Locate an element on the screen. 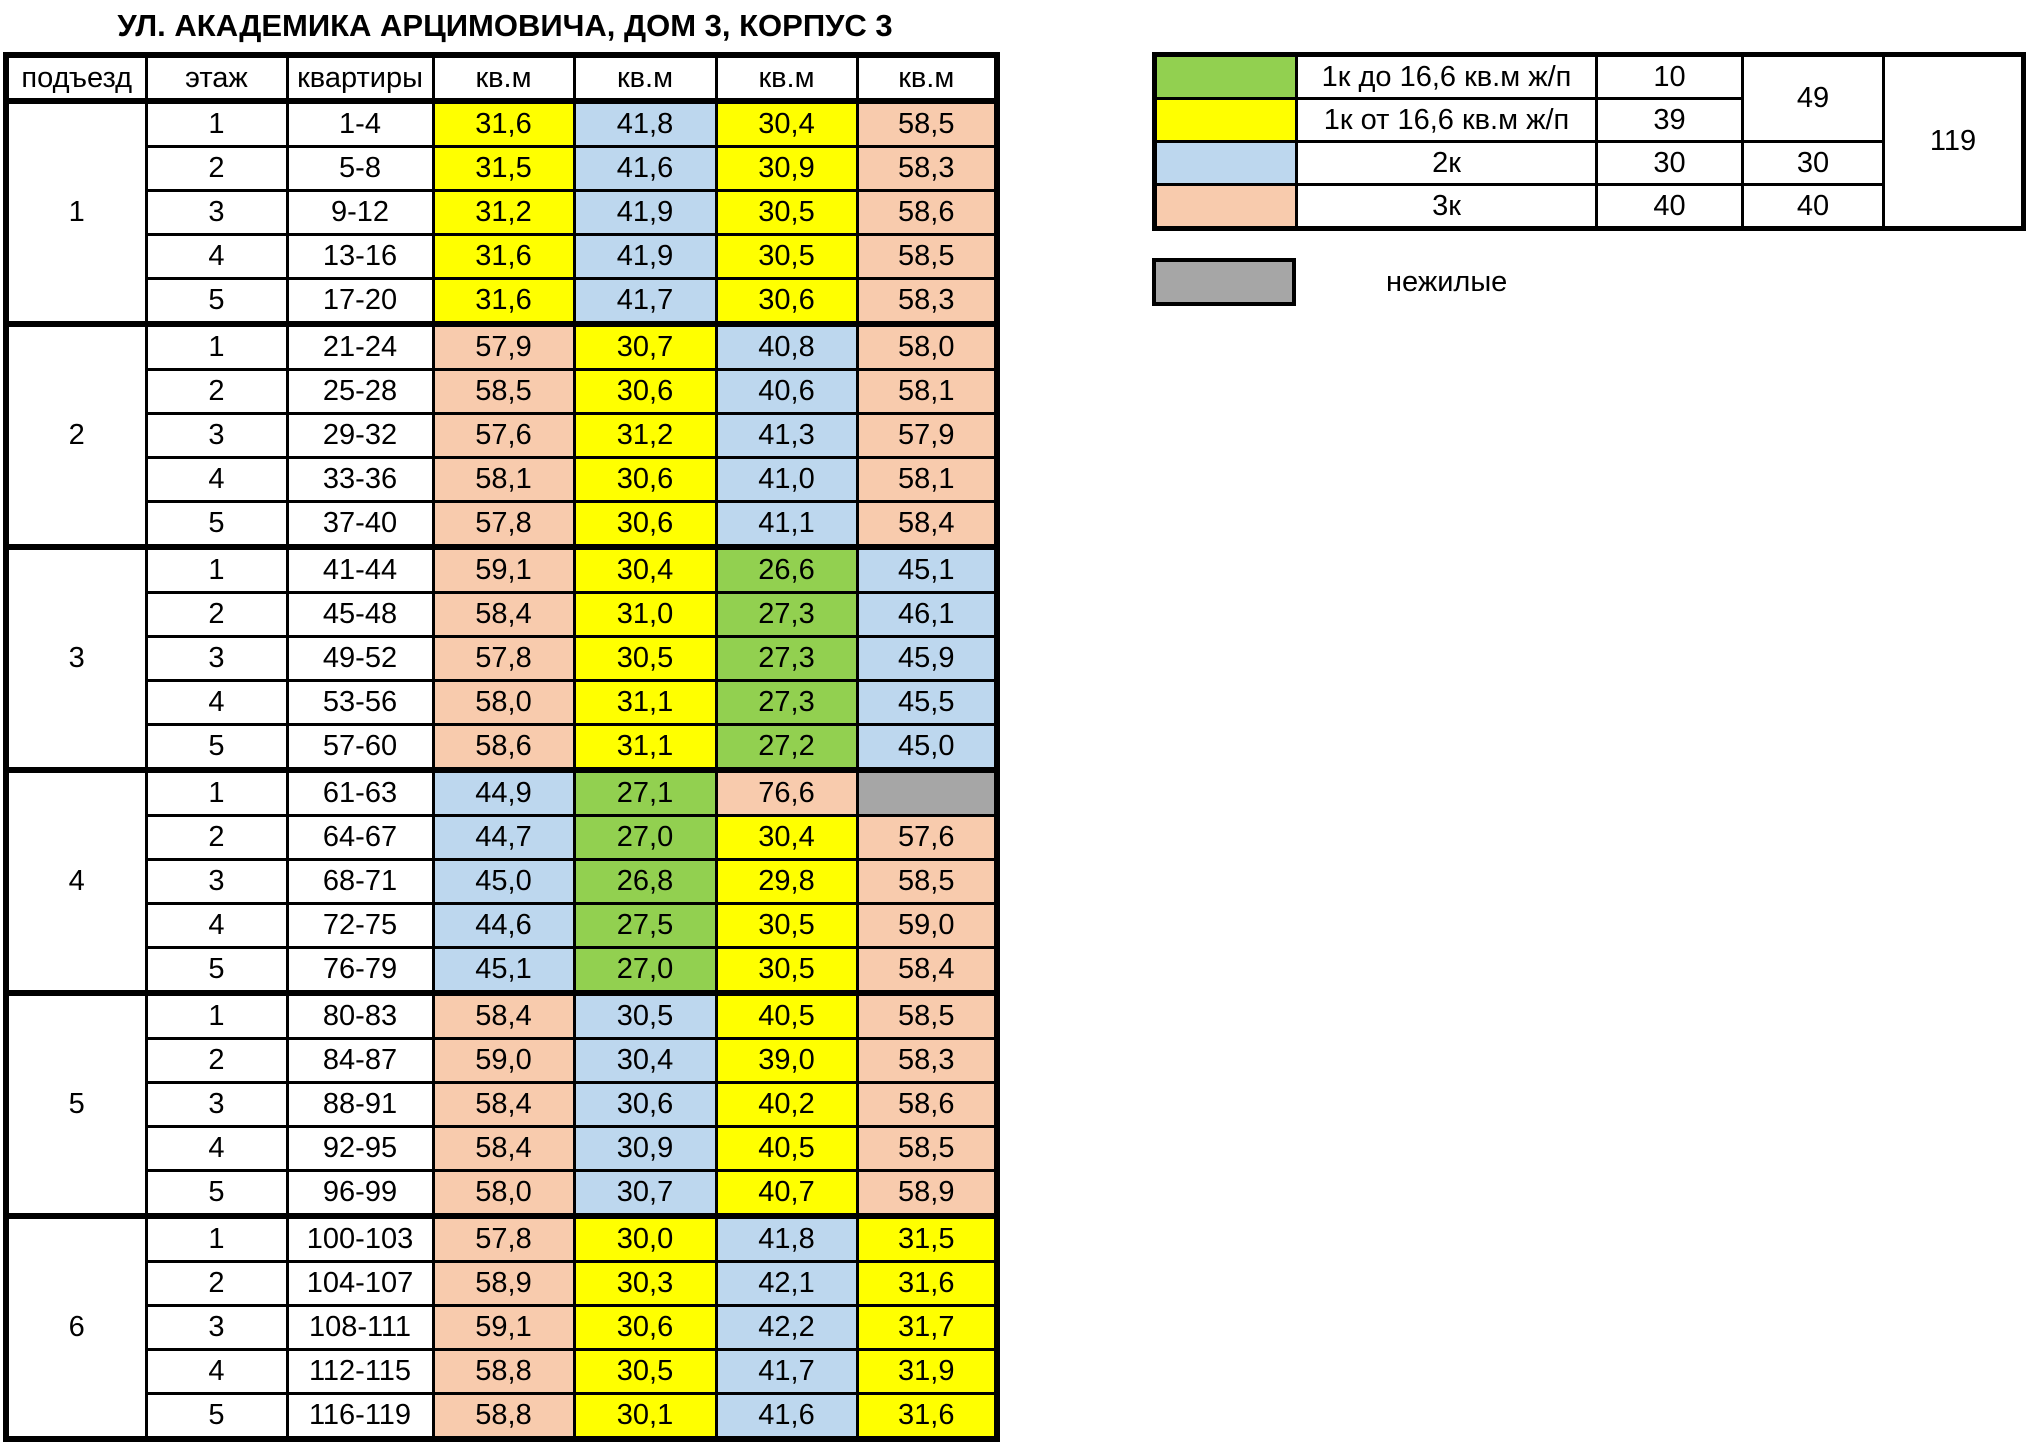  area-cell-blue: 45,5 is located at coordinates (927, 702).